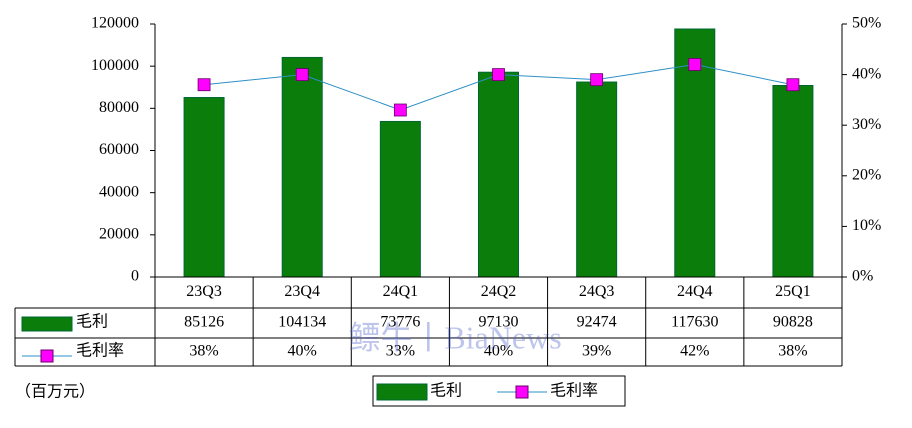 The width and height of the screenshot is (912, 428). Describe the element at coordinates (694, 351) in the screenshot. I see `table-value: 42%` at that location.